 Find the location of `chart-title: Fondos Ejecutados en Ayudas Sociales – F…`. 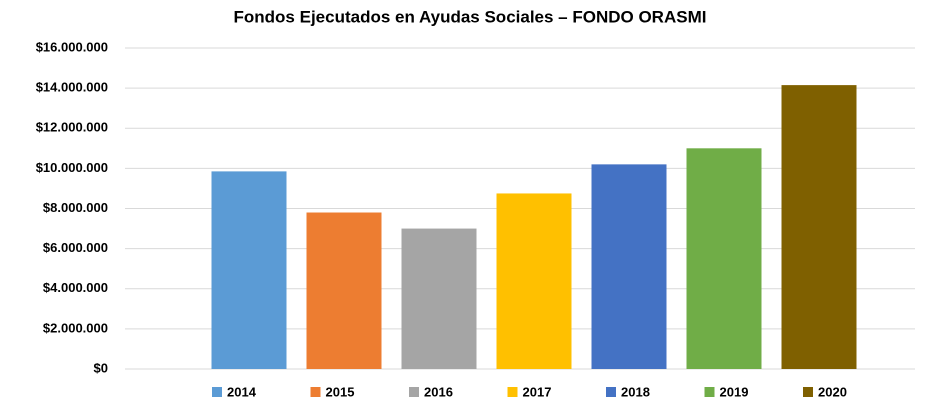

chart-title: Fondos Ejecutados en Ayudas Sociales – F… is located at coordinates (470, 16).